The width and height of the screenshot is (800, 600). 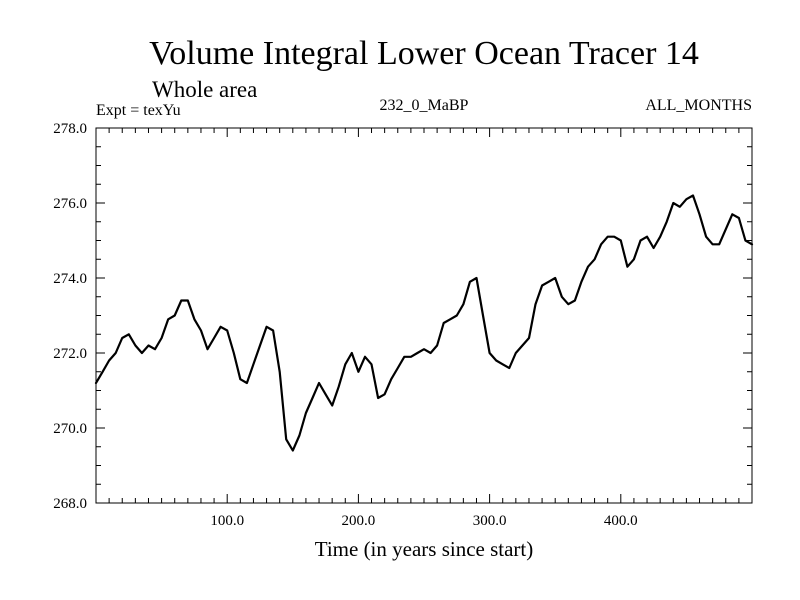 What do you see at coordinates (70, 204) in the screenshot?
I see `y-tick-label: 276.0` at bounding box center [70, 204].